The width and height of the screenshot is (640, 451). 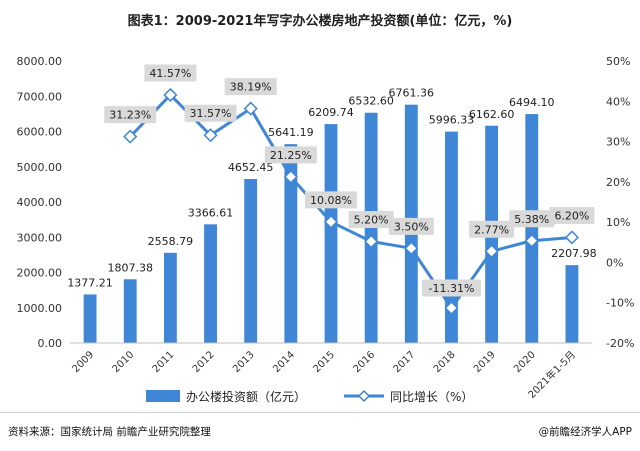 I want to click on left-tick-label: 6000.00, so click(x=40, y=132).